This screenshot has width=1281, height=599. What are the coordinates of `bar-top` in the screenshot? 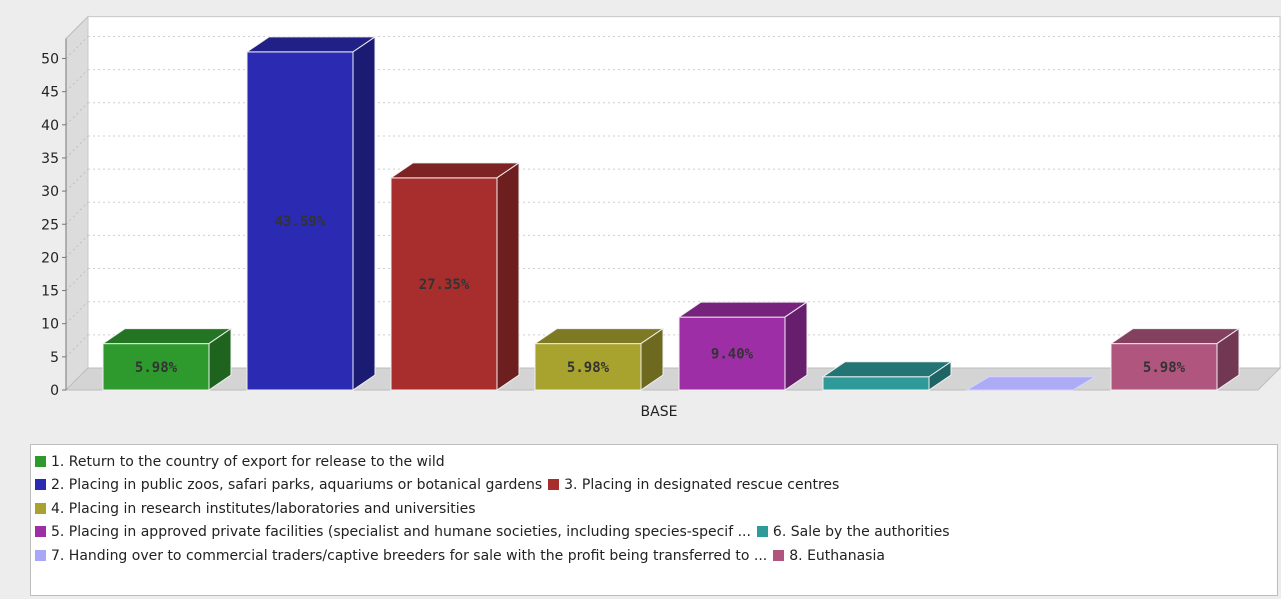 It's located at (1031, 383).